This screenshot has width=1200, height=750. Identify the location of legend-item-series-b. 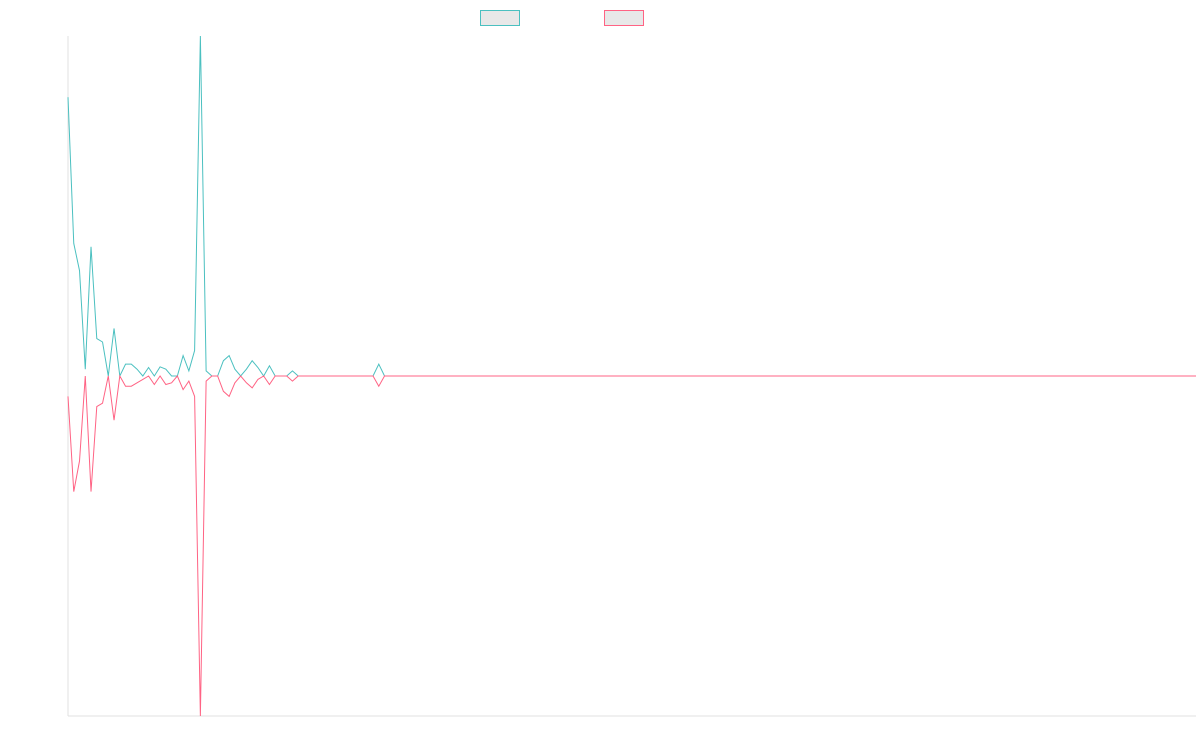
(627, 18).